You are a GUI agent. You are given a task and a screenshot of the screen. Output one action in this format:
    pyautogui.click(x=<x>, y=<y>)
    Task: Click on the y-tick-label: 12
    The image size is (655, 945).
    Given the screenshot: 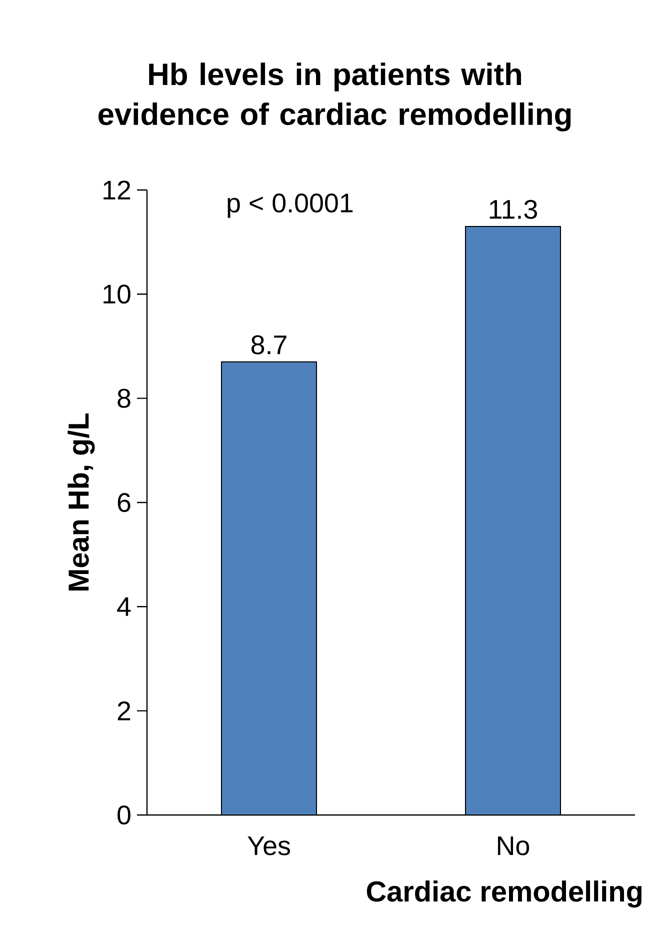 What is the action you would take?
    pyautogui.click(x=117, y=190)
    